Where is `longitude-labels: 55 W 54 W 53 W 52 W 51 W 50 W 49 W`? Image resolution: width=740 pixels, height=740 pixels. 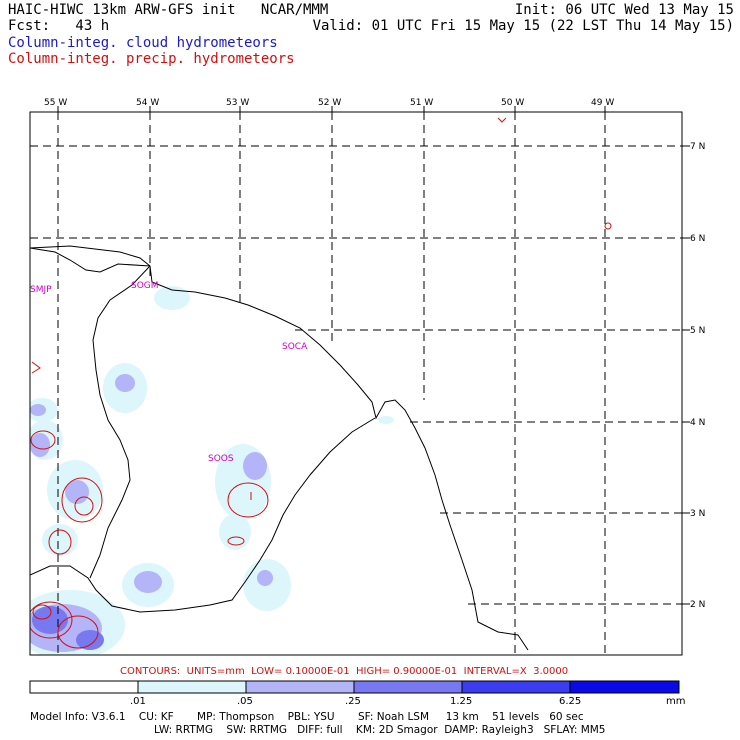 longitude-labels: 55 W 54 W 53 W 52 W 51 W 50 W 49 W is located at coordinates (329, 103).